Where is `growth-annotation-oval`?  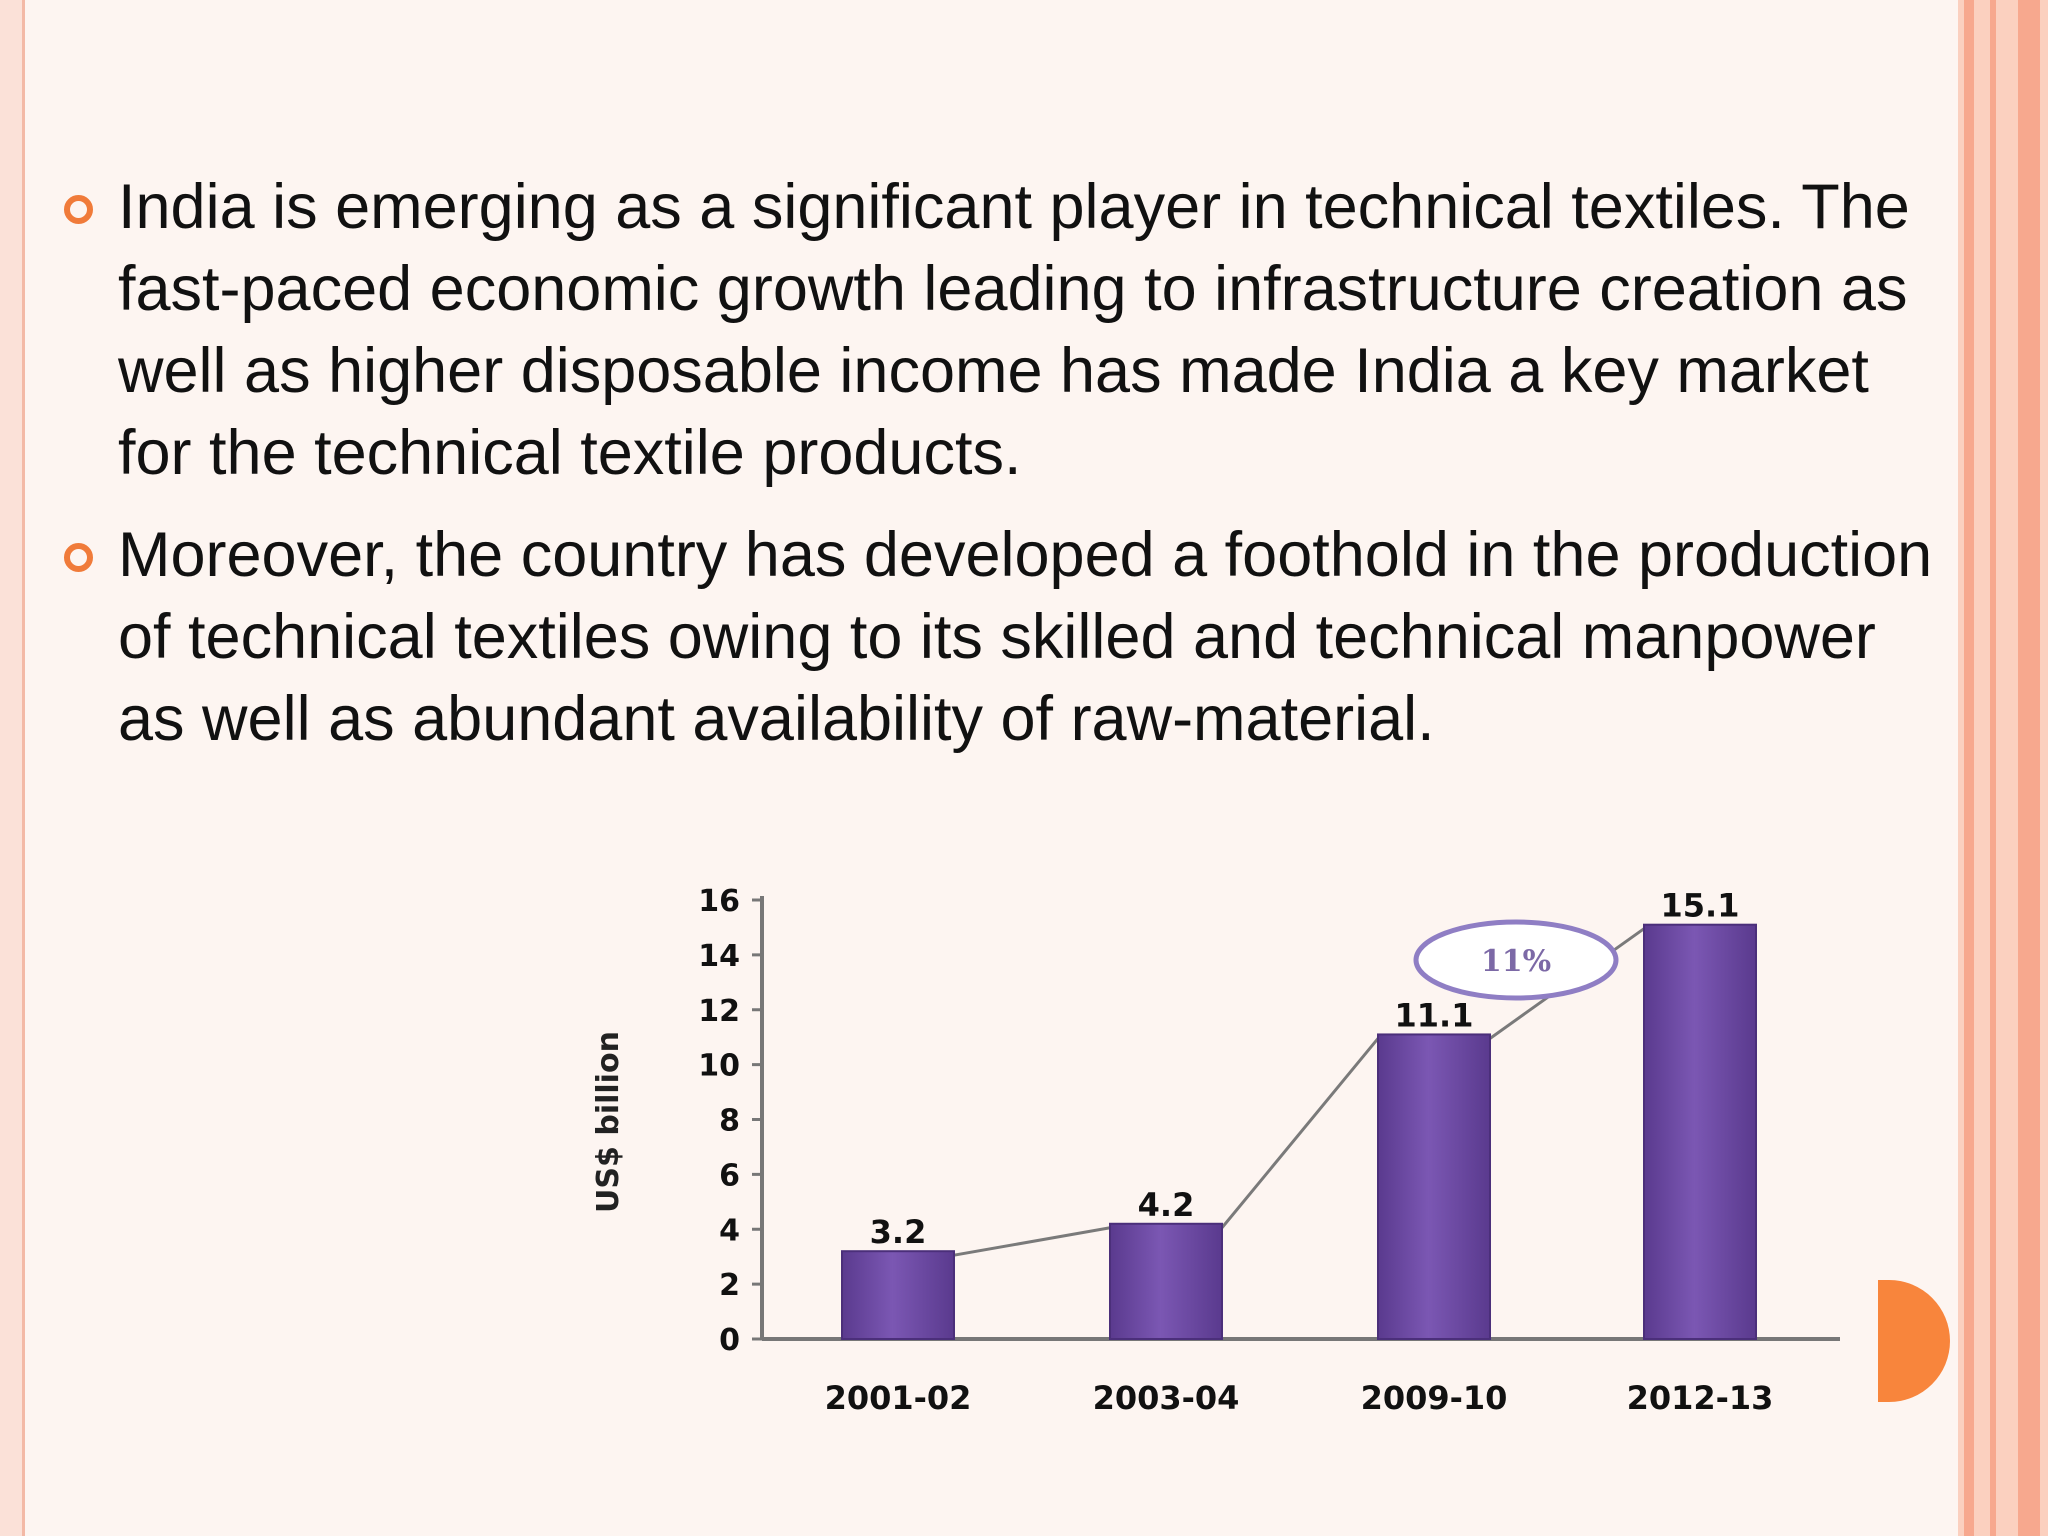 growth-annotation-oval is located at coordinates (1516, 960).